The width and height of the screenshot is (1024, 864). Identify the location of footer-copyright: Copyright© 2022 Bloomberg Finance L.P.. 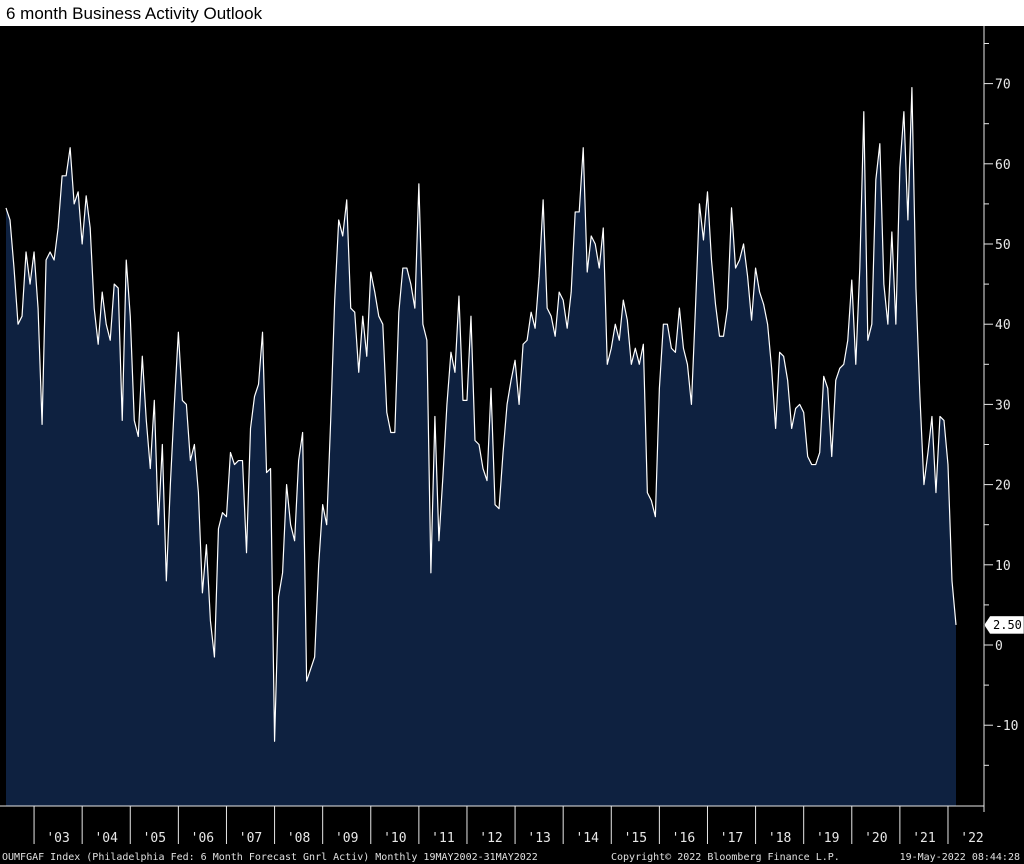
(725, 857).